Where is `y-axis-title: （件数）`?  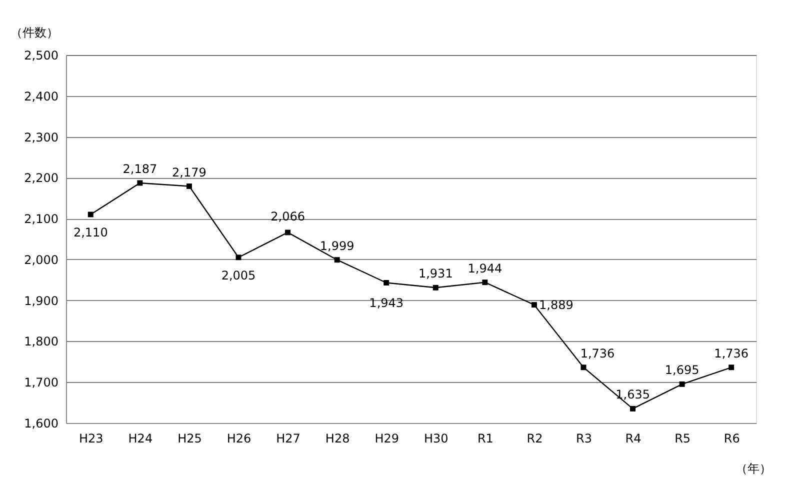
y-axis-title: （件数） is located at coordinates (34, 33).